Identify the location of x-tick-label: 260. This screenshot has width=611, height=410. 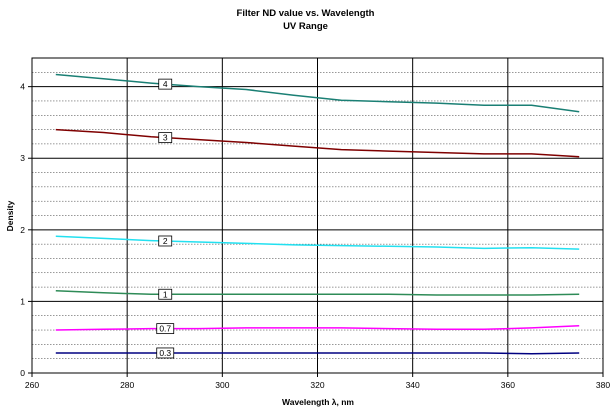
(32, 385).